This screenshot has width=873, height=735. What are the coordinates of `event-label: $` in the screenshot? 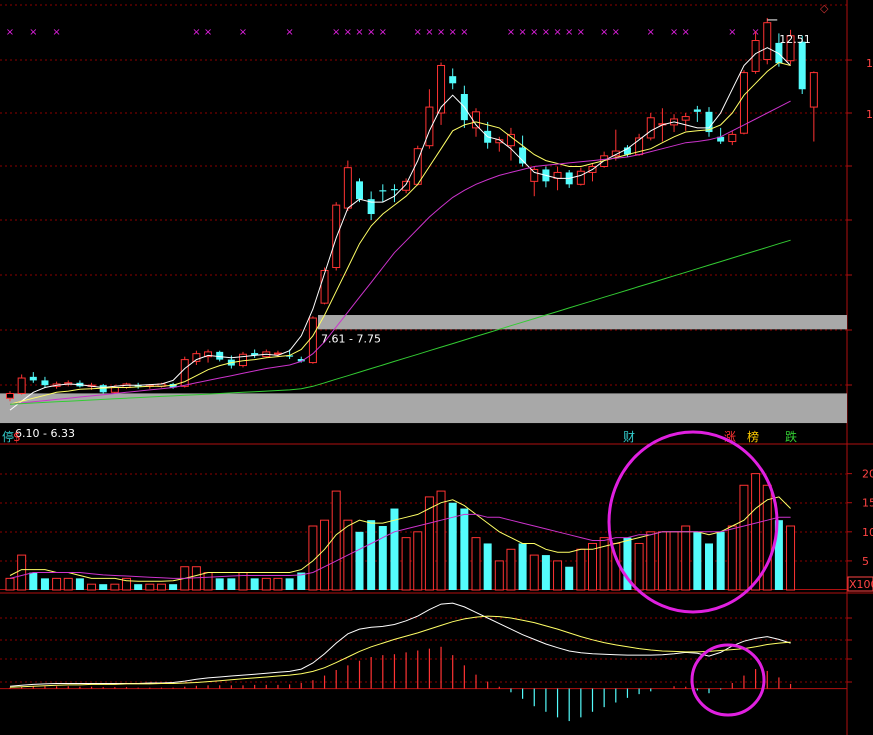 It's located at (17, 437).